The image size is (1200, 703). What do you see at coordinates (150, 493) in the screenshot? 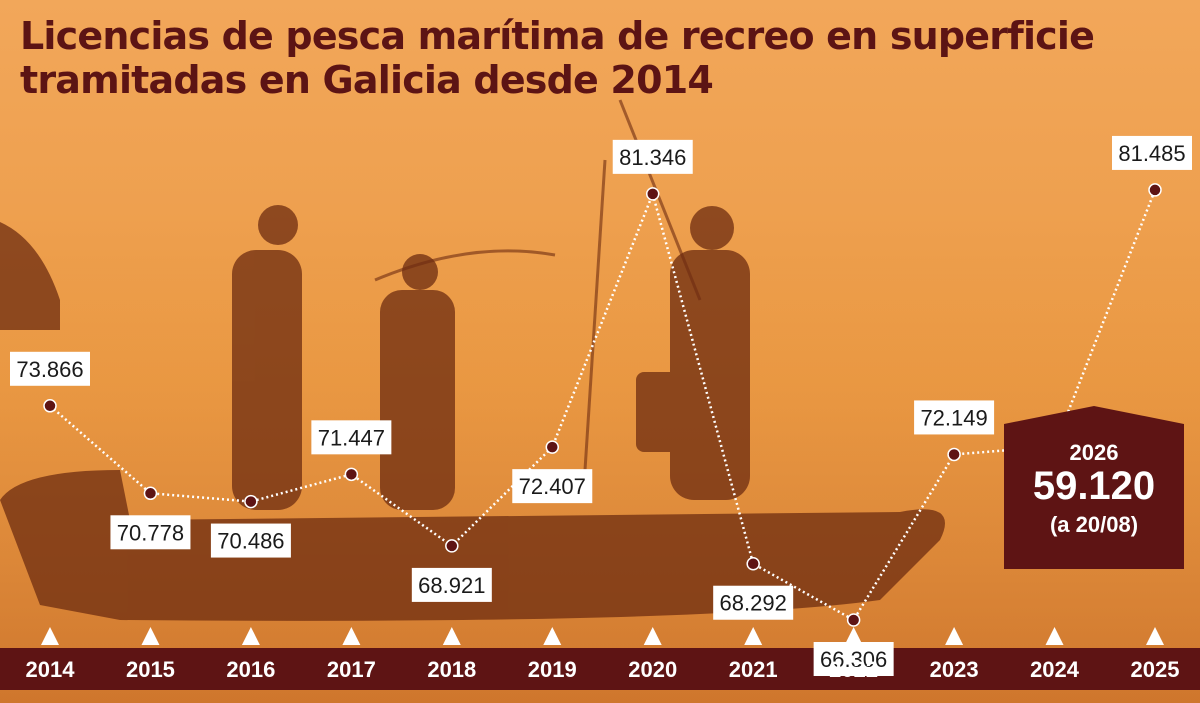
I see `data-point-2015` at bounding box center [150, 493].